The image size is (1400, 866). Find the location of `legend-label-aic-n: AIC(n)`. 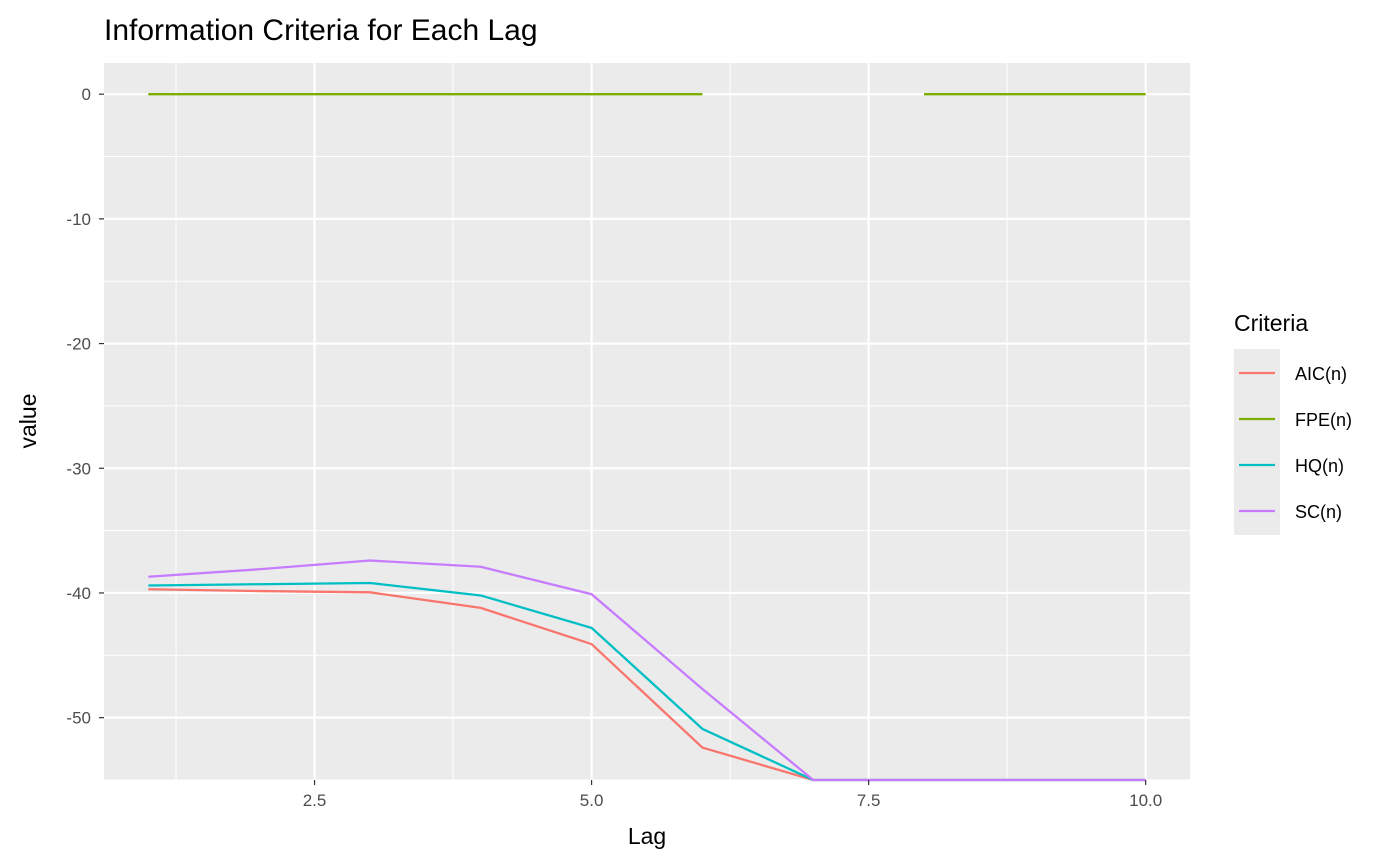

legend-label-aic-n: AIC(n) is located at coordinates (1321, 374).